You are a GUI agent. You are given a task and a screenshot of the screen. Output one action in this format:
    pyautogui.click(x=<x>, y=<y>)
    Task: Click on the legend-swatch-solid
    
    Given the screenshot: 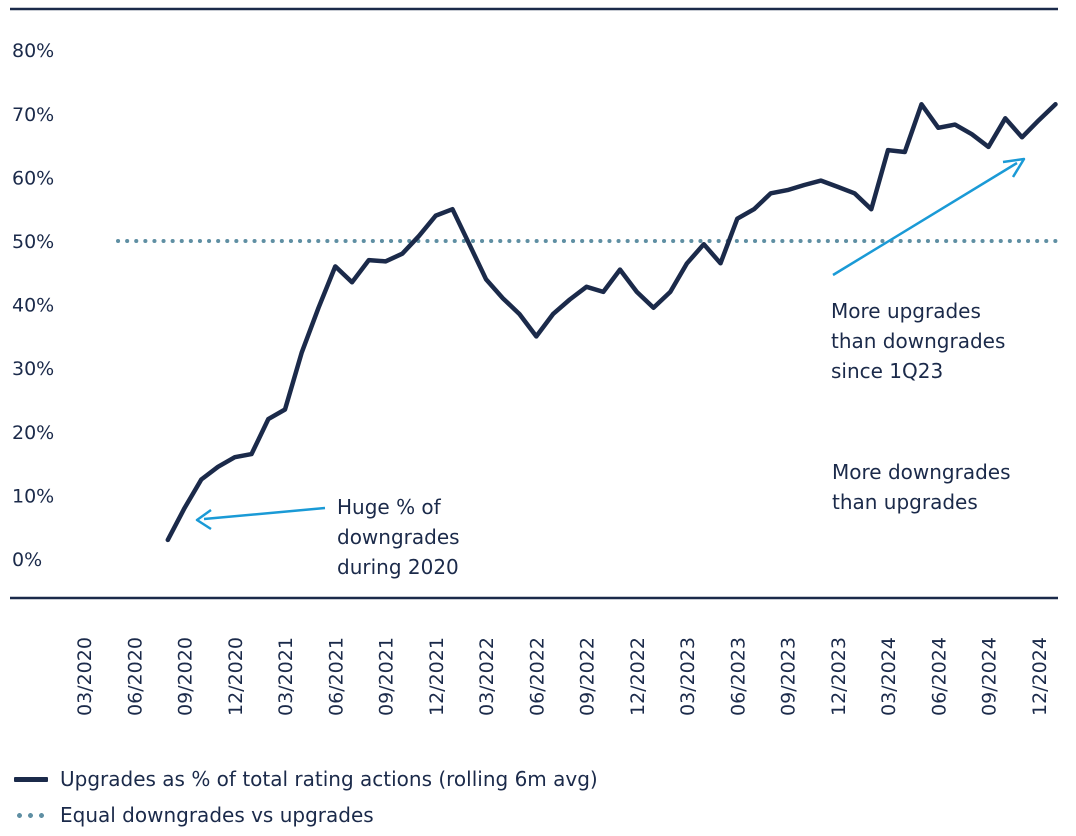 What is the action you would take?
    pyautogui.click(x=31, y=779)
    